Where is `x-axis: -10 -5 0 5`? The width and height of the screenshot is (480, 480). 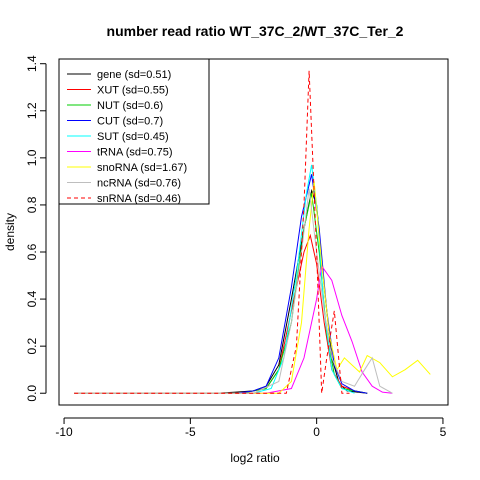 x-axis: -10 -5 0 5 is located at coordinates (251, 428).